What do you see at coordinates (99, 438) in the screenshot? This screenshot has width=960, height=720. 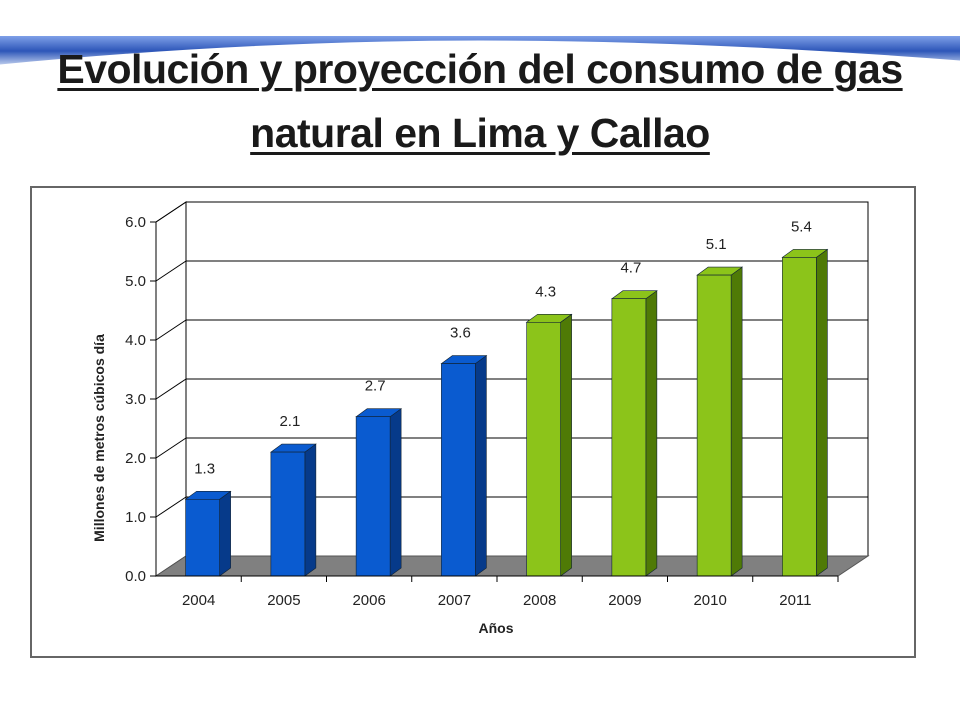 I see `y-axis-title: Millones de metros cúbicos día` at bounding box center [99, 438].